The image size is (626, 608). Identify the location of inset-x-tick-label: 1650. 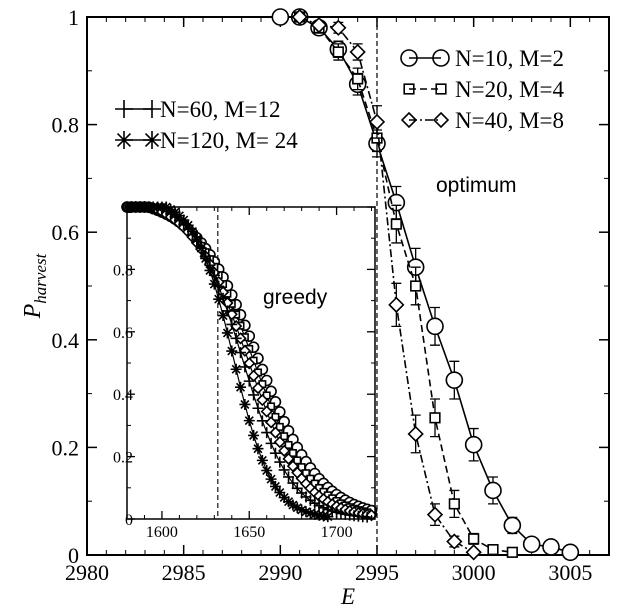
(249, 532).